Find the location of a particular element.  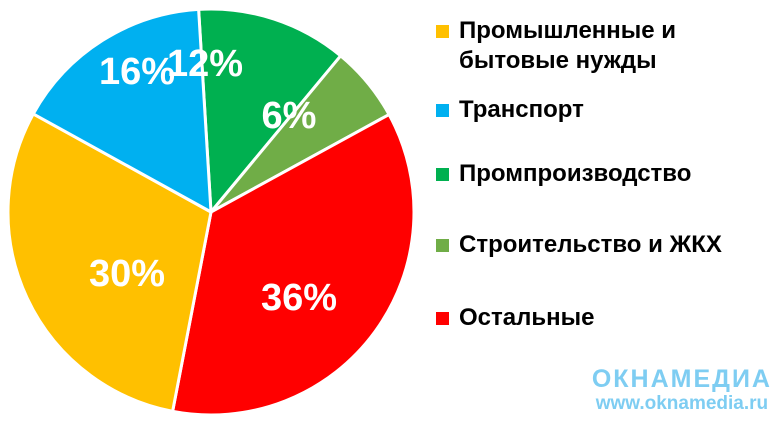

watermark-logo: ОКНАМЕДИА is located at coordinates (681, 379).